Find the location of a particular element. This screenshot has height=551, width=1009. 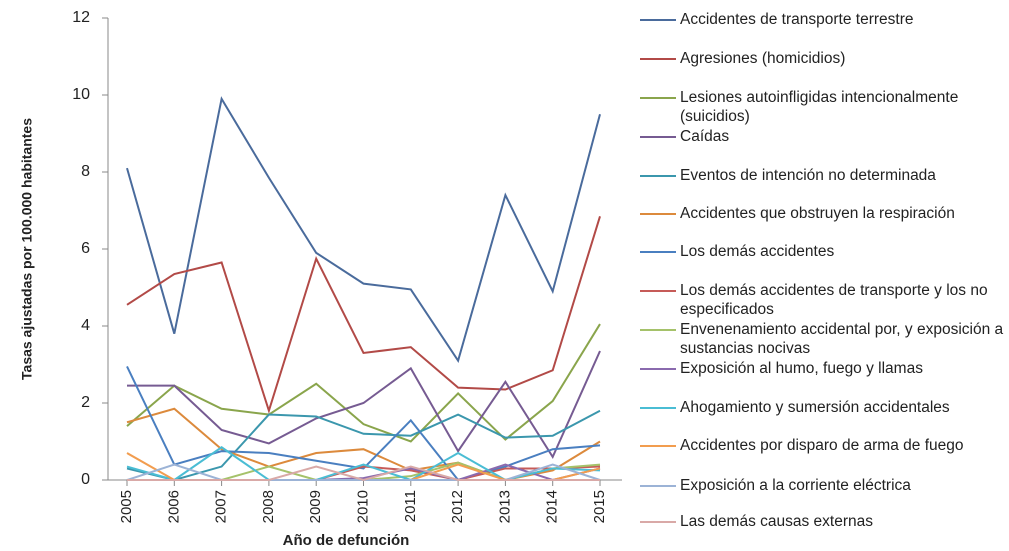

x-tick-label: 2008 is located at coordinates (268, 506).